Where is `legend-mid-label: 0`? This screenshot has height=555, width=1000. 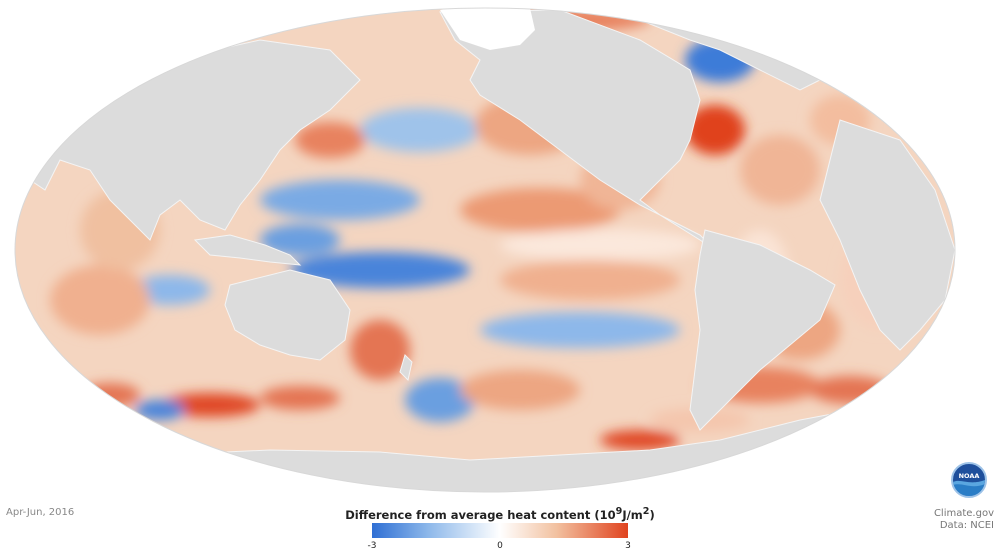
legend-mid-label: 0 is located at coordinates (500, 546).